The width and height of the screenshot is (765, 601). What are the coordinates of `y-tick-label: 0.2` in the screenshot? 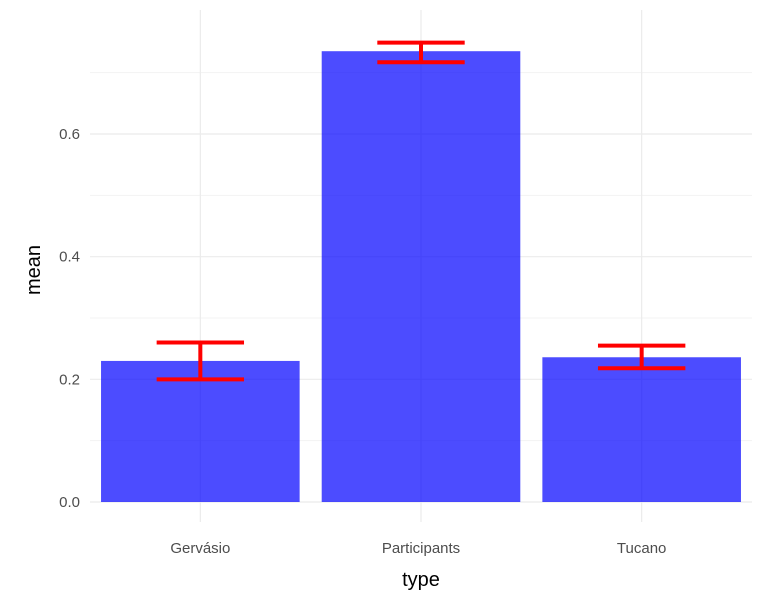 It's located at (69, 379).